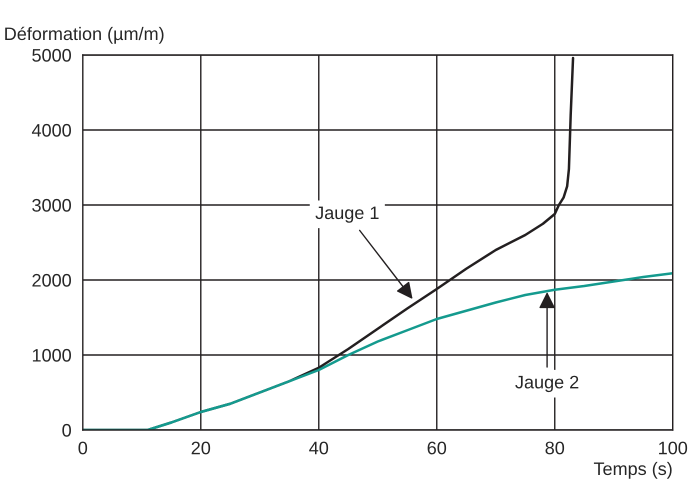 The image size is (690, 500). Describe the element at coordinates (437, 448) in the screenshot. I see `x-tick-label: 60` at that location.